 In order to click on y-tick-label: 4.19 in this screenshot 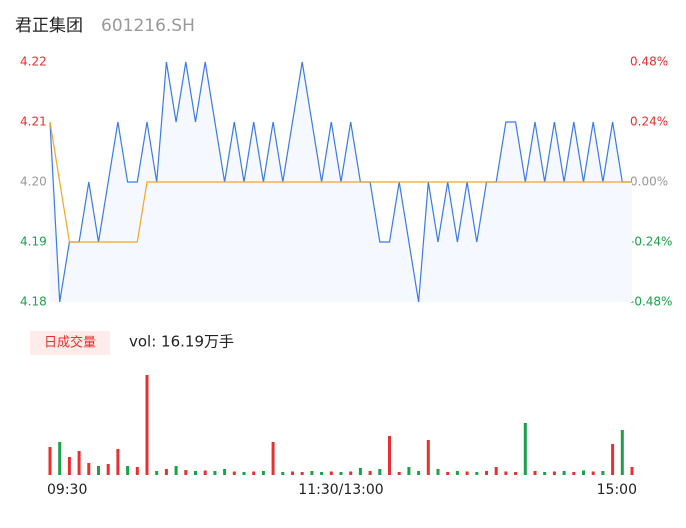, I will do `click(33, 242)`.